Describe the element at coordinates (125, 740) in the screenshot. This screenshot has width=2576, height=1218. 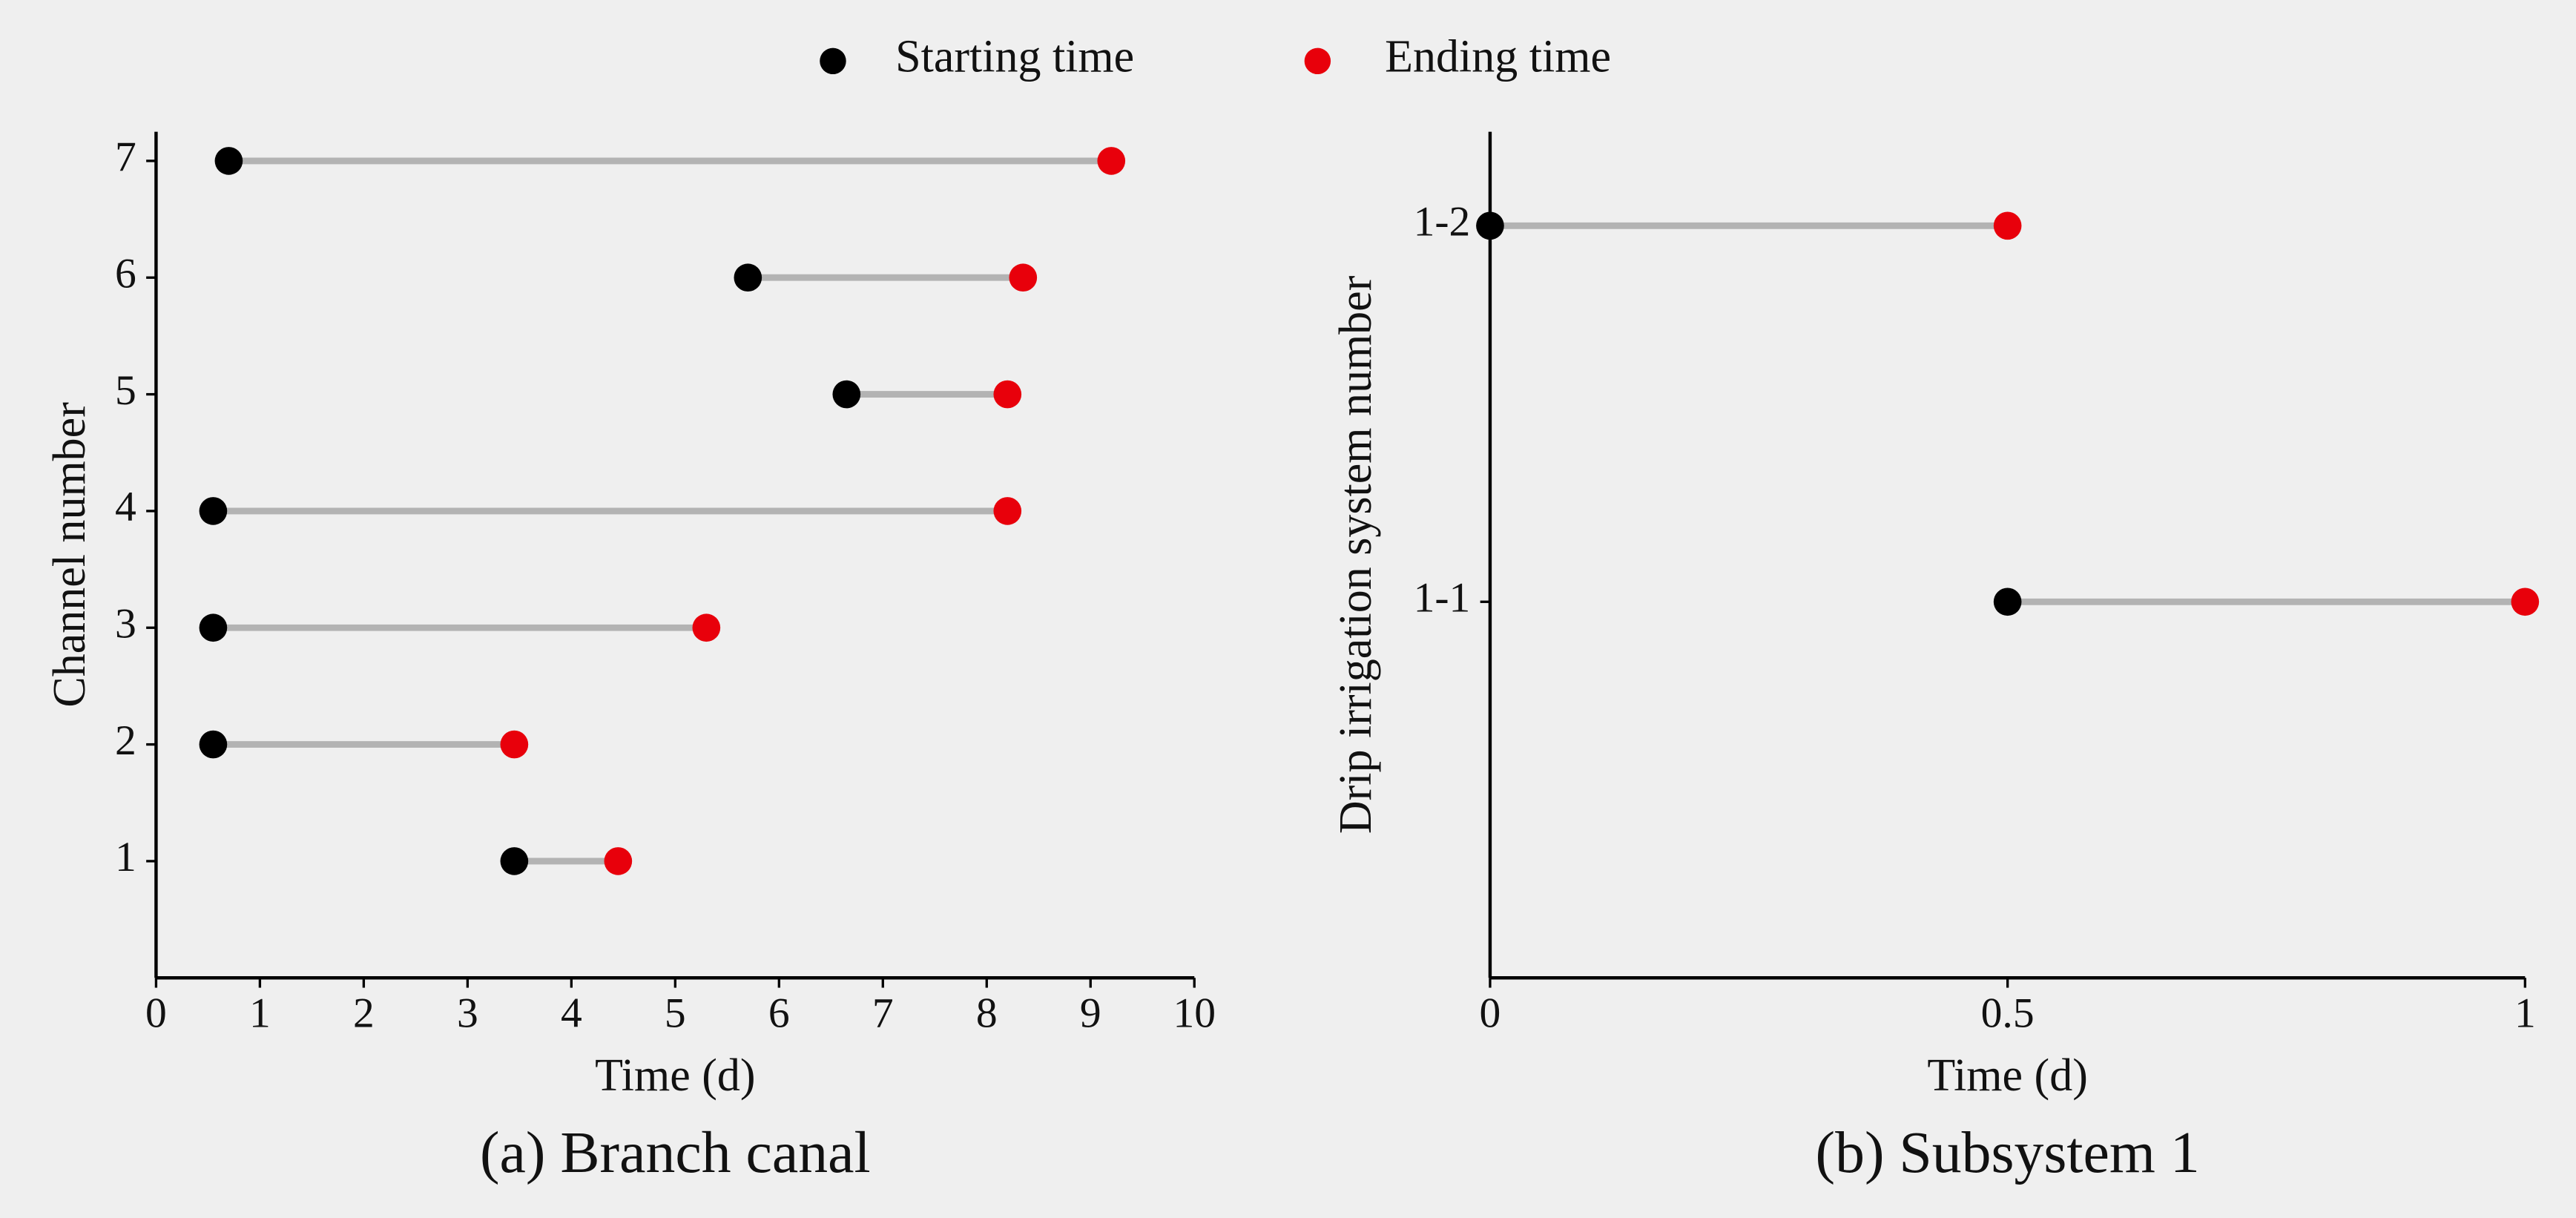
I see `y-tick-label: 2` at that location.